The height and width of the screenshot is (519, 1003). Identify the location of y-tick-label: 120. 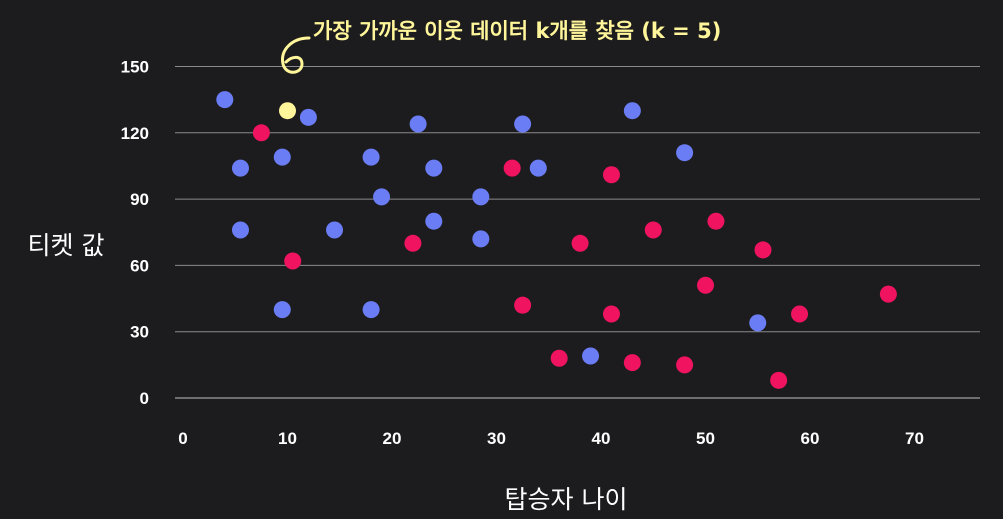
(135, 133).